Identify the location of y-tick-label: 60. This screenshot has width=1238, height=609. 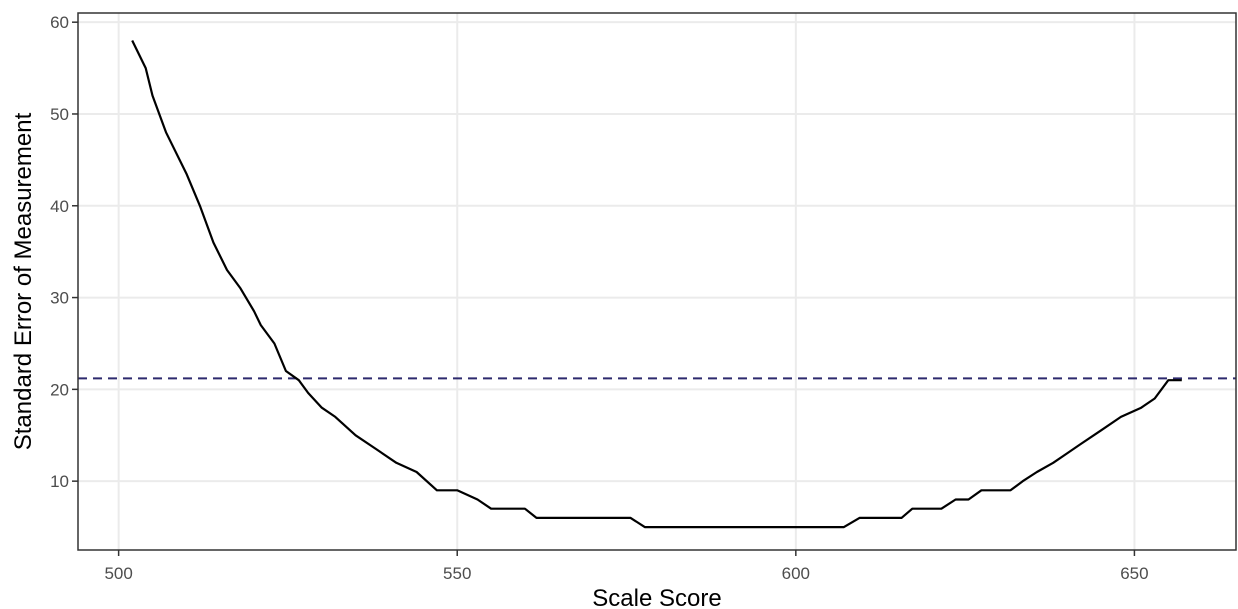
(59, 22).